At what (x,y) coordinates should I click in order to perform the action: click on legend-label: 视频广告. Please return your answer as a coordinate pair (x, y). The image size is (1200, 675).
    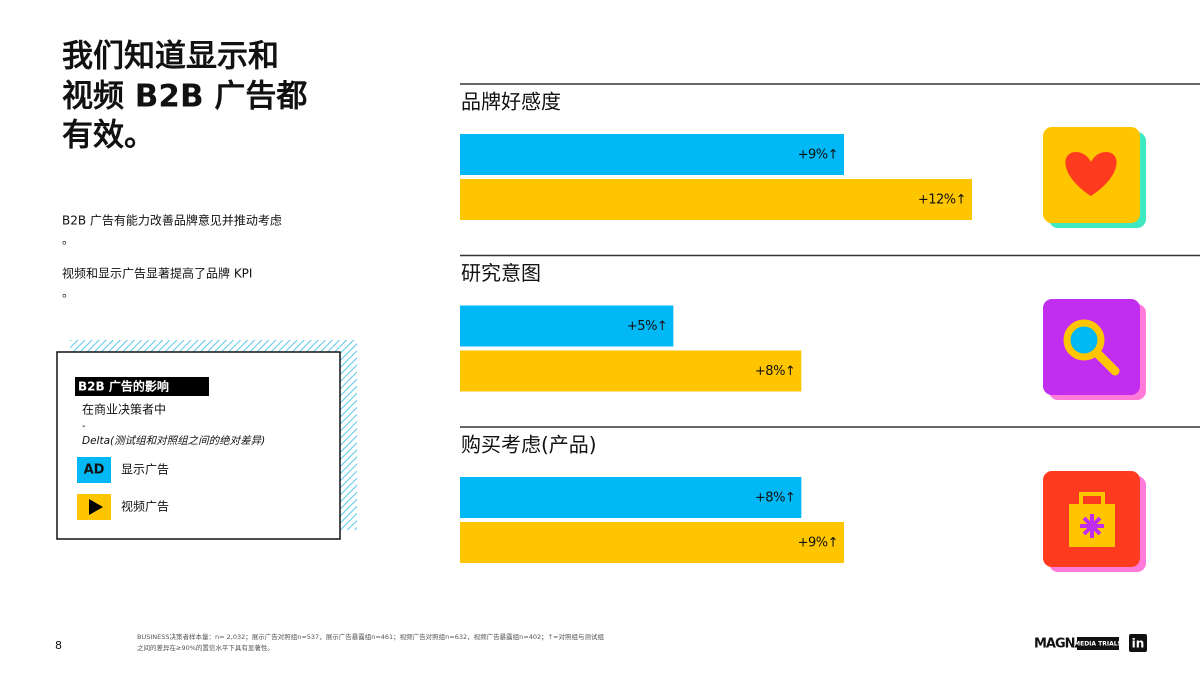
    Looking at the image, I should click on (145, 506).